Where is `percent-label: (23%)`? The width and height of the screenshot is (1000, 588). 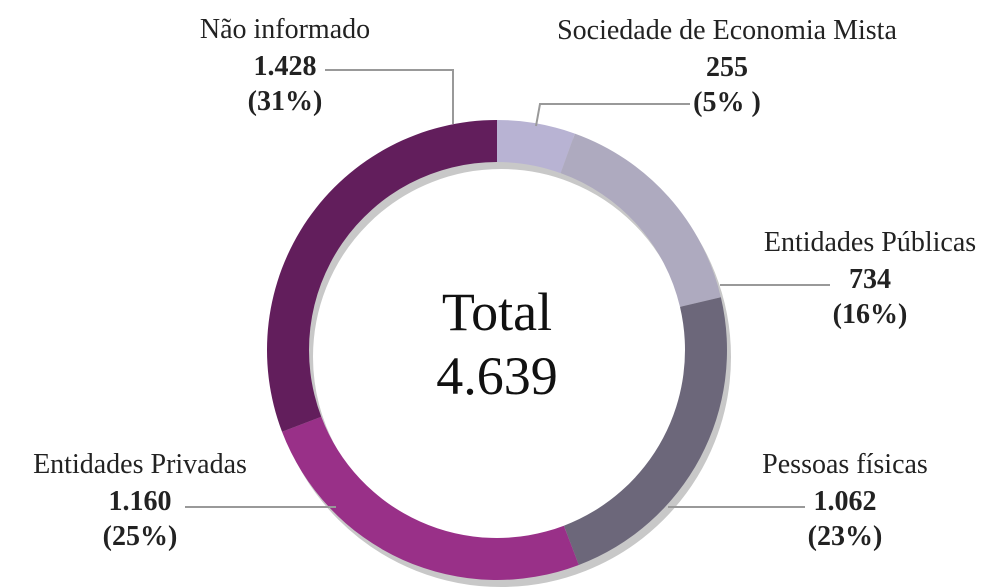
percent-label: (23%) is located at coordinates (845, 536).